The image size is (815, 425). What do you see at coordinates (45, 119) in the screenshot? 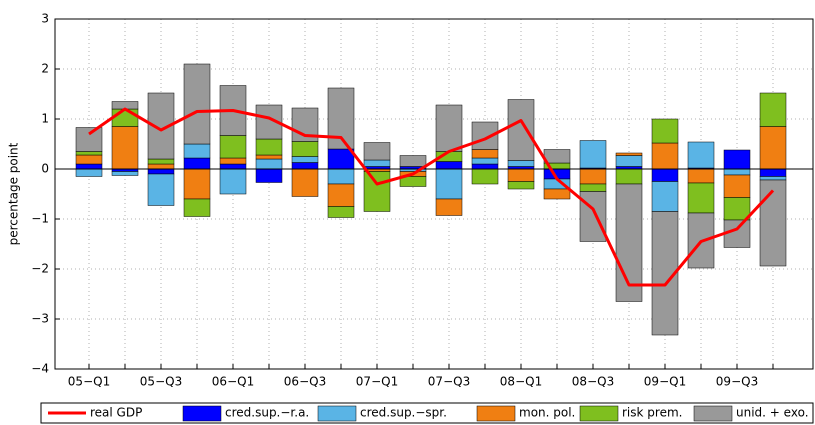
I see `y-tick-label: 1` at bounding box center [45, 119].